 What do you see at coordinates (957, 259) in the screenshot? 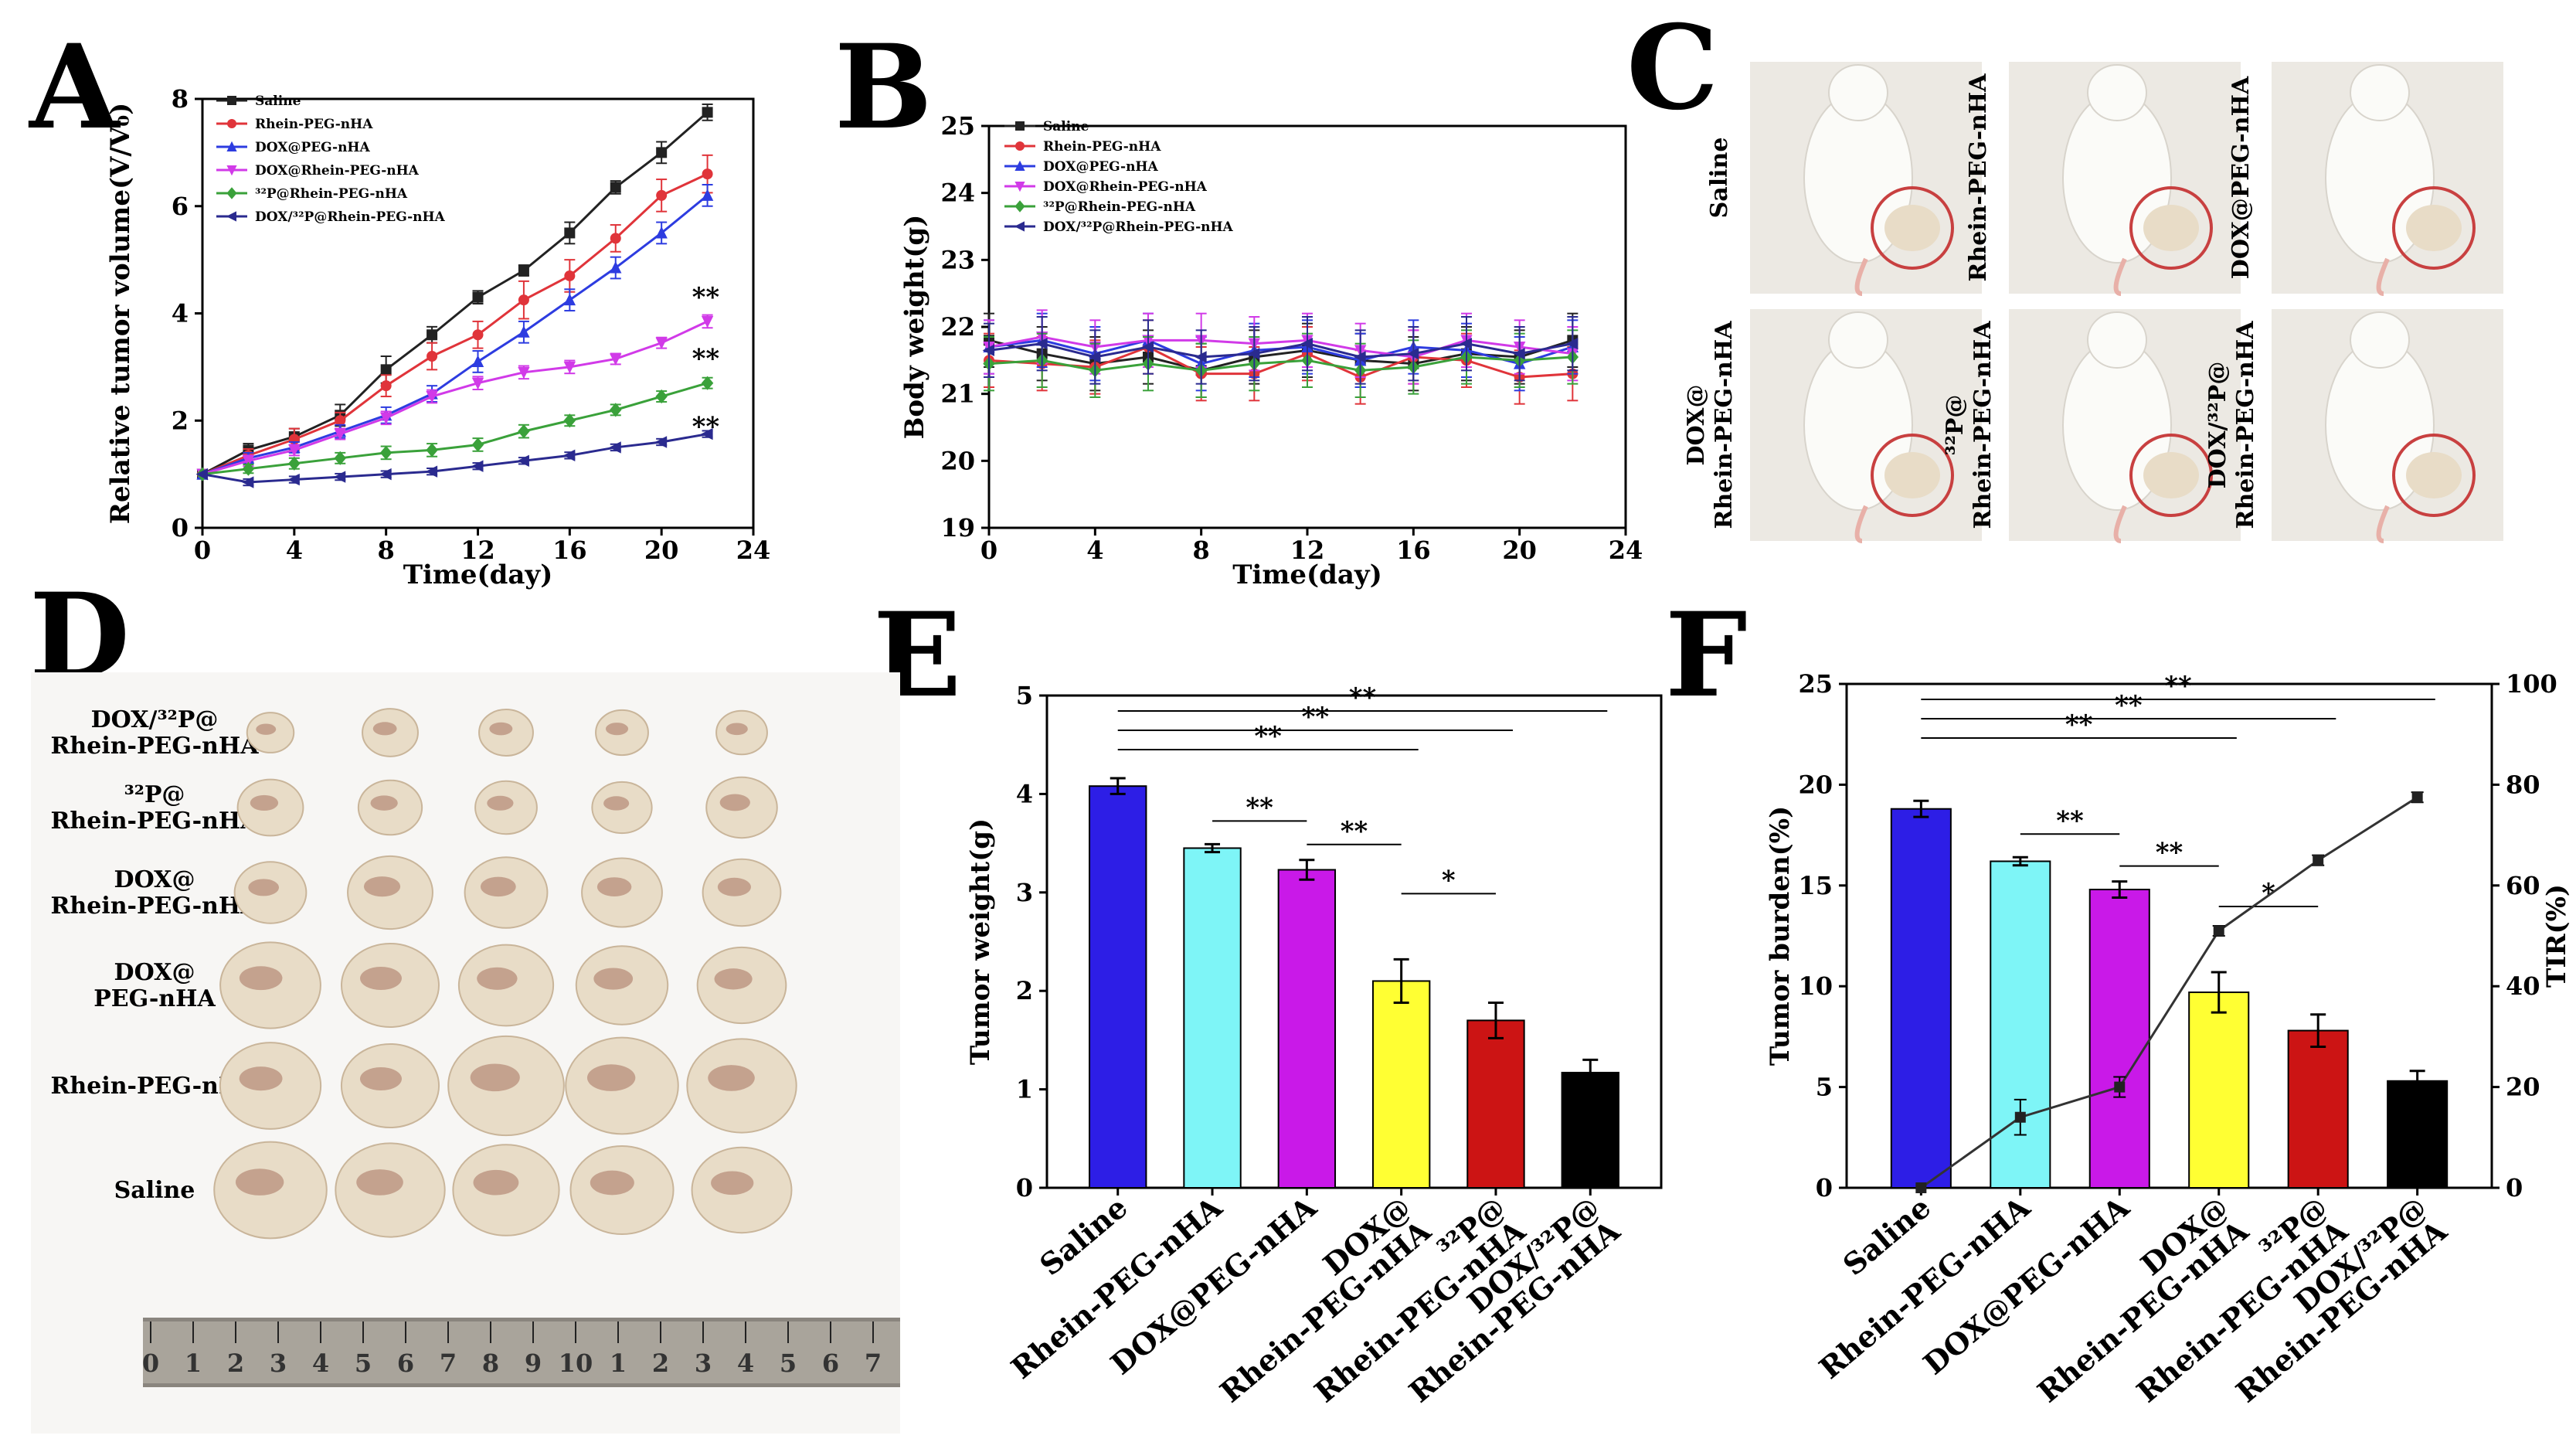
I see `y-tick-label: 23` at bounding box center [957, 259].